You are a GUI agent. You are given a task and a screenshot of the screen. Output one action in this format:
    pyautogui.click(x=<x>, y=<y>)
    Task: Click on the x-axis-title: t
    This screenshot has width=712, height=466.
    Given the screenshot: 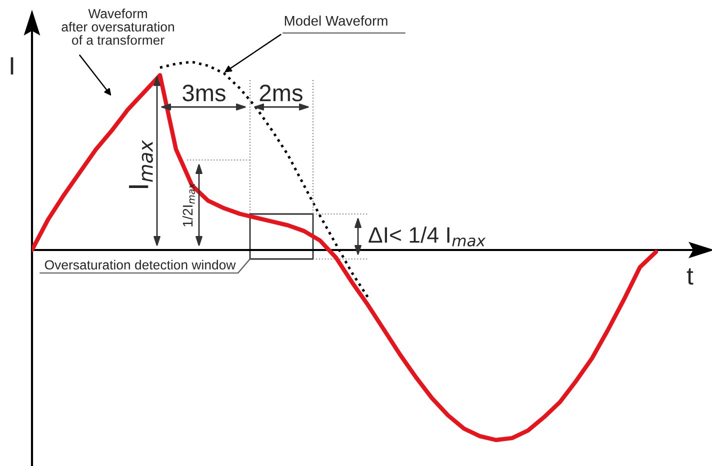 What is the action you would take?
    pyautogui.click(x=690, y=276)
    